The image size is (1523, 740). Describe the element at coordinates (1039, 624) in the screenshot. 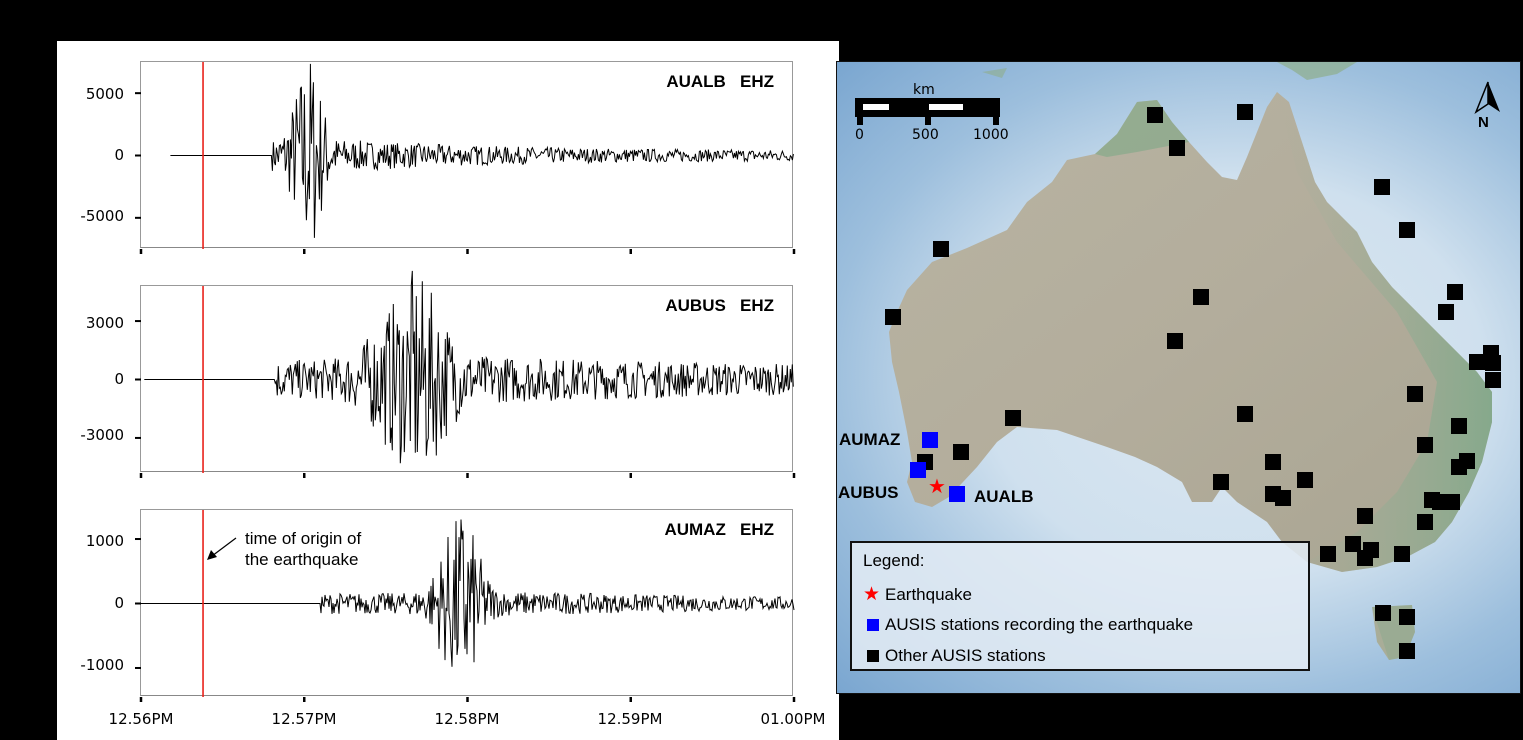

I see `legend-label: AUSIS stations recording the earthquake` at that location.